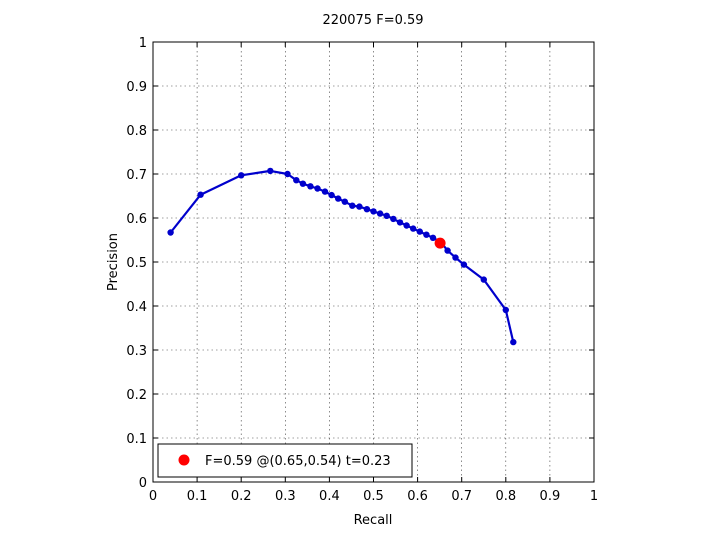  What do you see at coordinates (136, 175) in the screenshot?
I see `y-tick-label: 0.7` at bounding box center [136, 175].